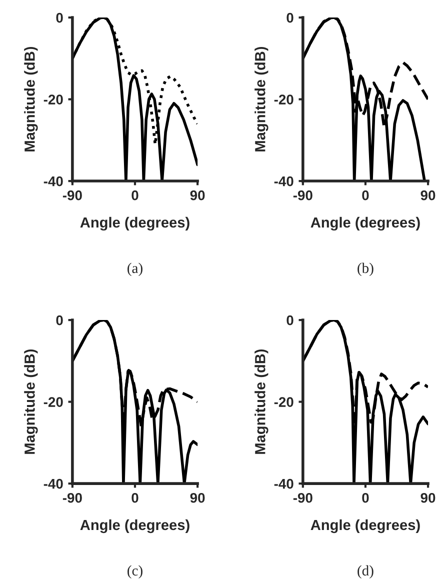  I want to click on text: (d), so click(366, 572).